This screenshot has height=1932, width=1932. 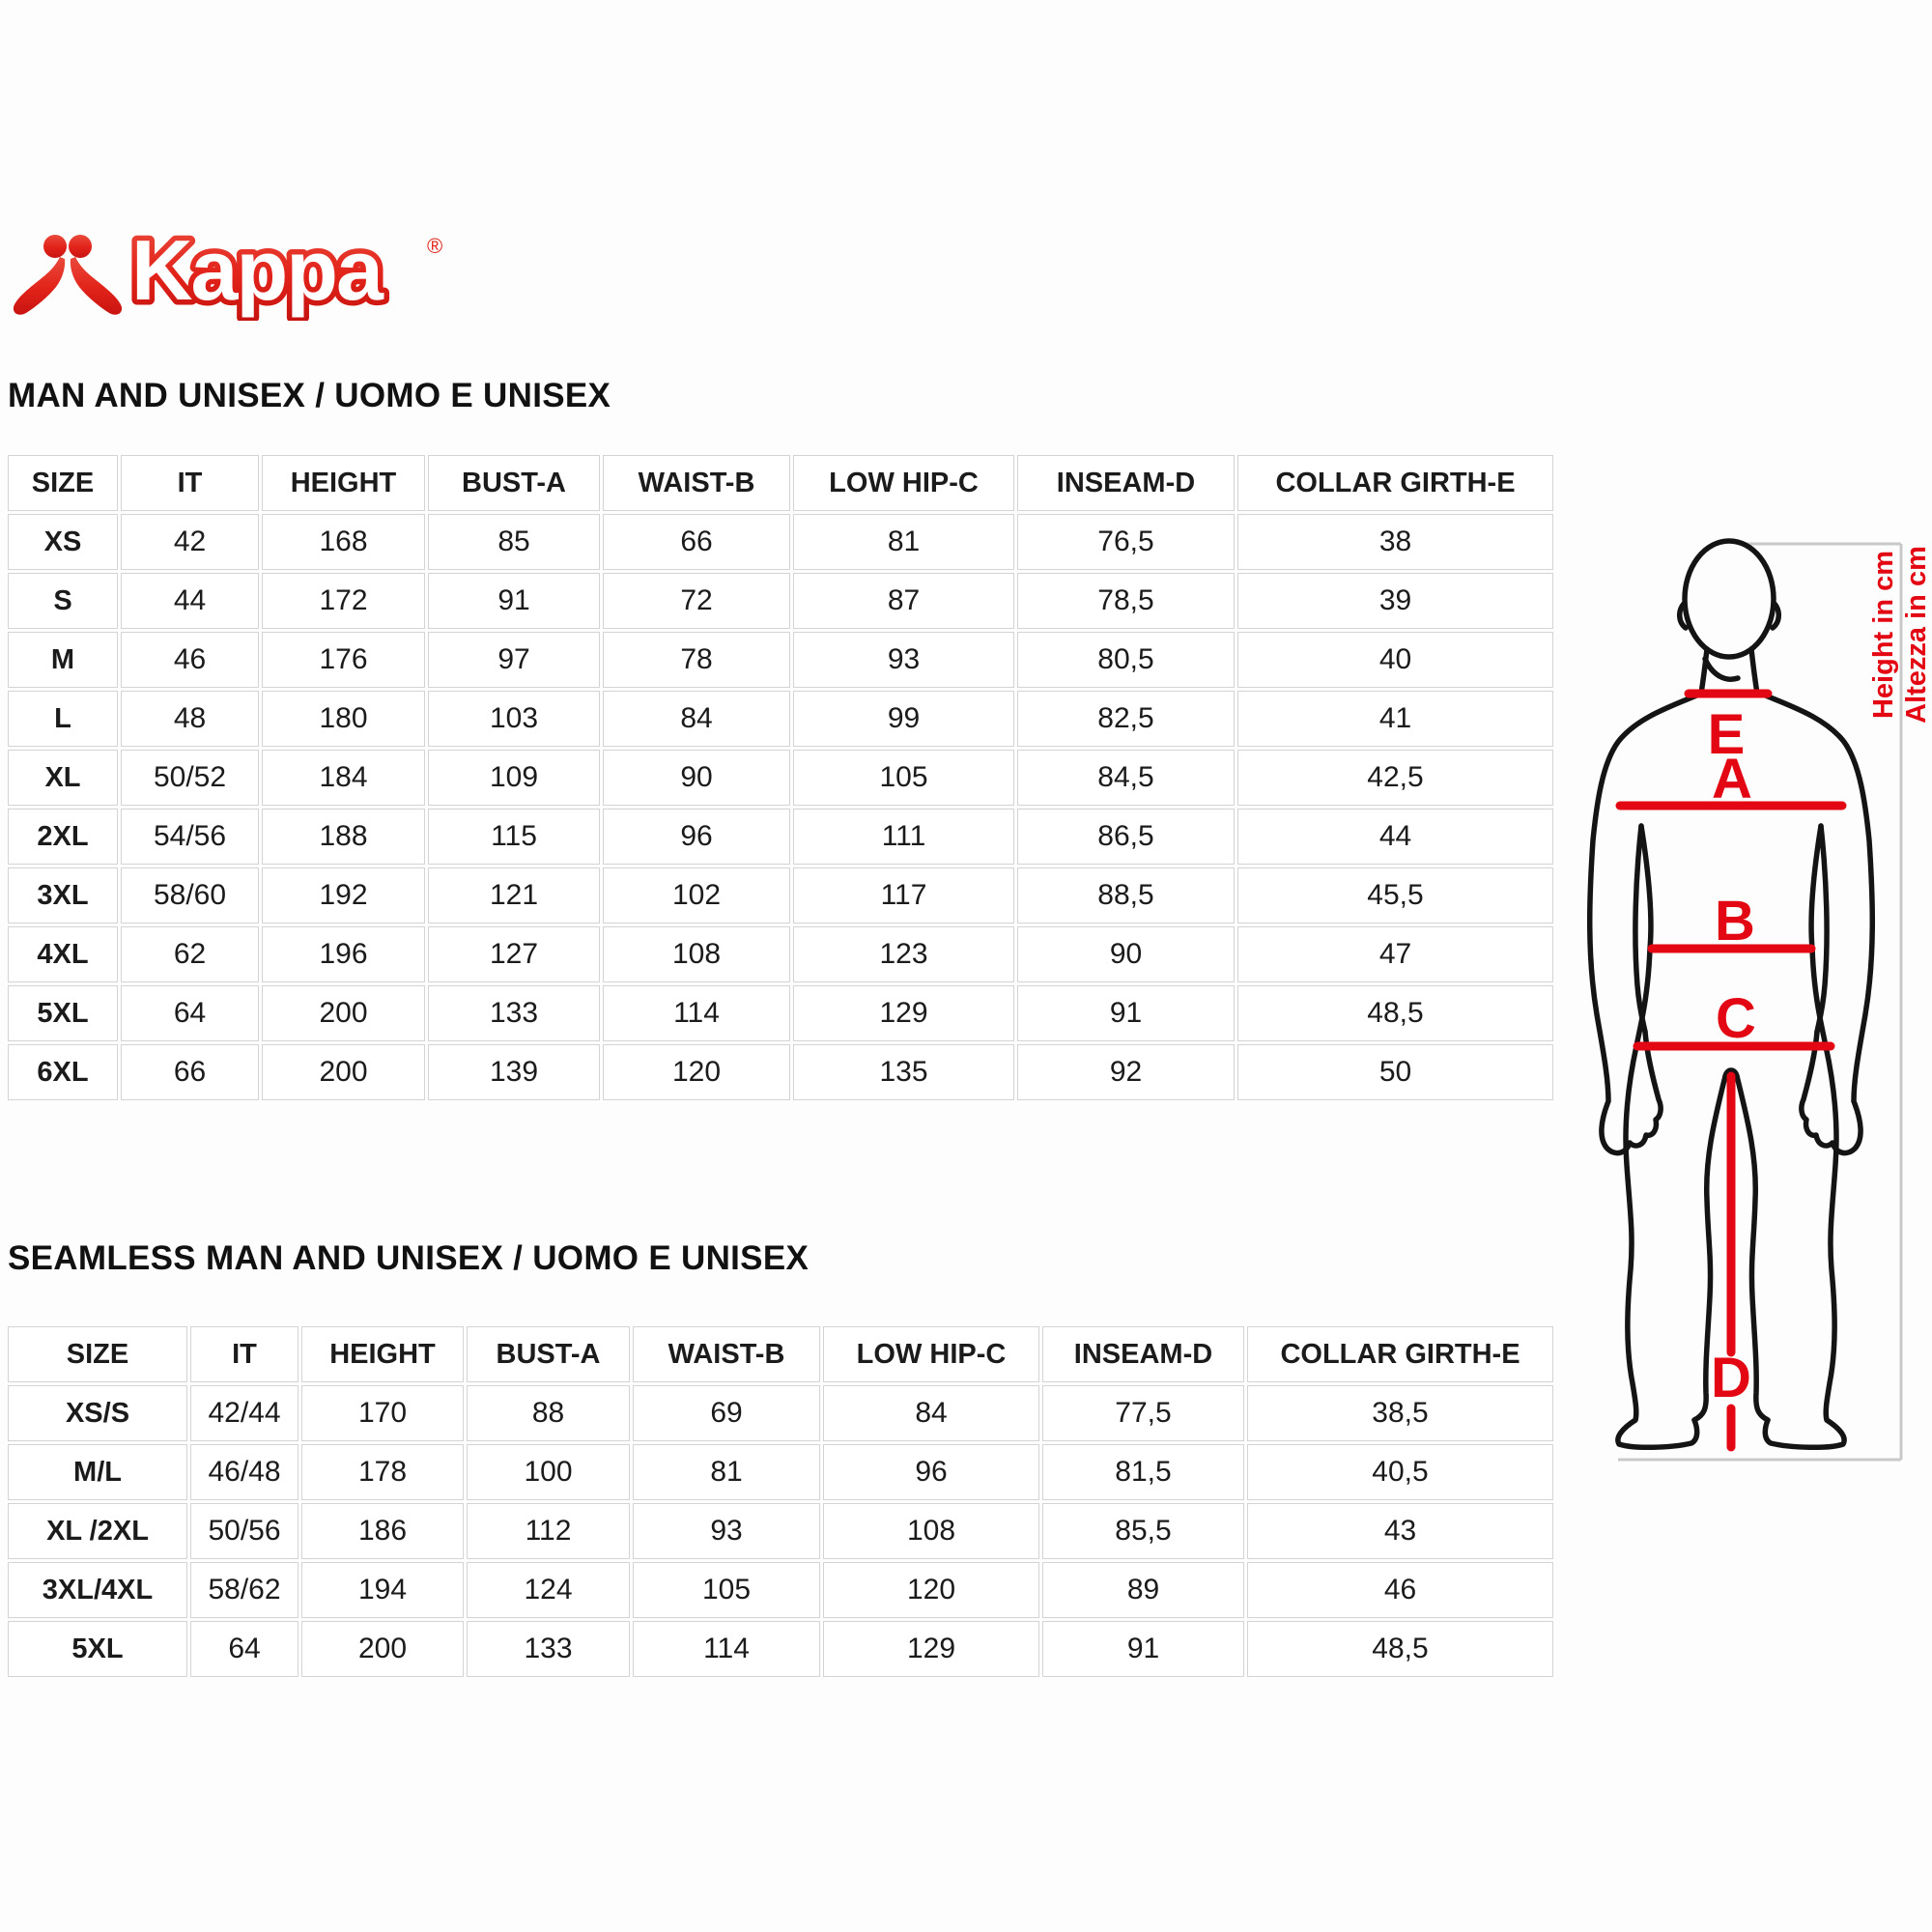 I want to click on table-row: L 48 180 103 84 99 82,5 41, so click(x=780, y=719).